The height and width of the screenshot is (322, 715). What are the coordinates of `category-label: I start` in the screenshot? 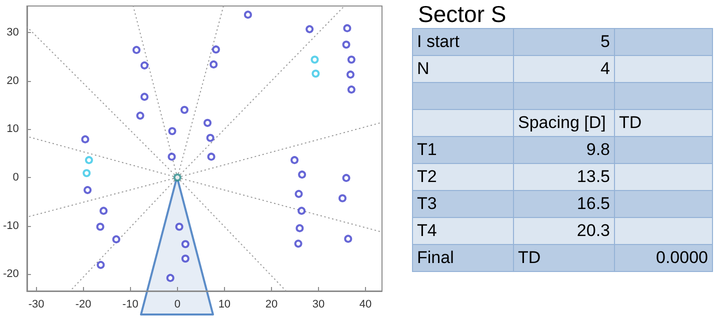 It's located at (463, 42).